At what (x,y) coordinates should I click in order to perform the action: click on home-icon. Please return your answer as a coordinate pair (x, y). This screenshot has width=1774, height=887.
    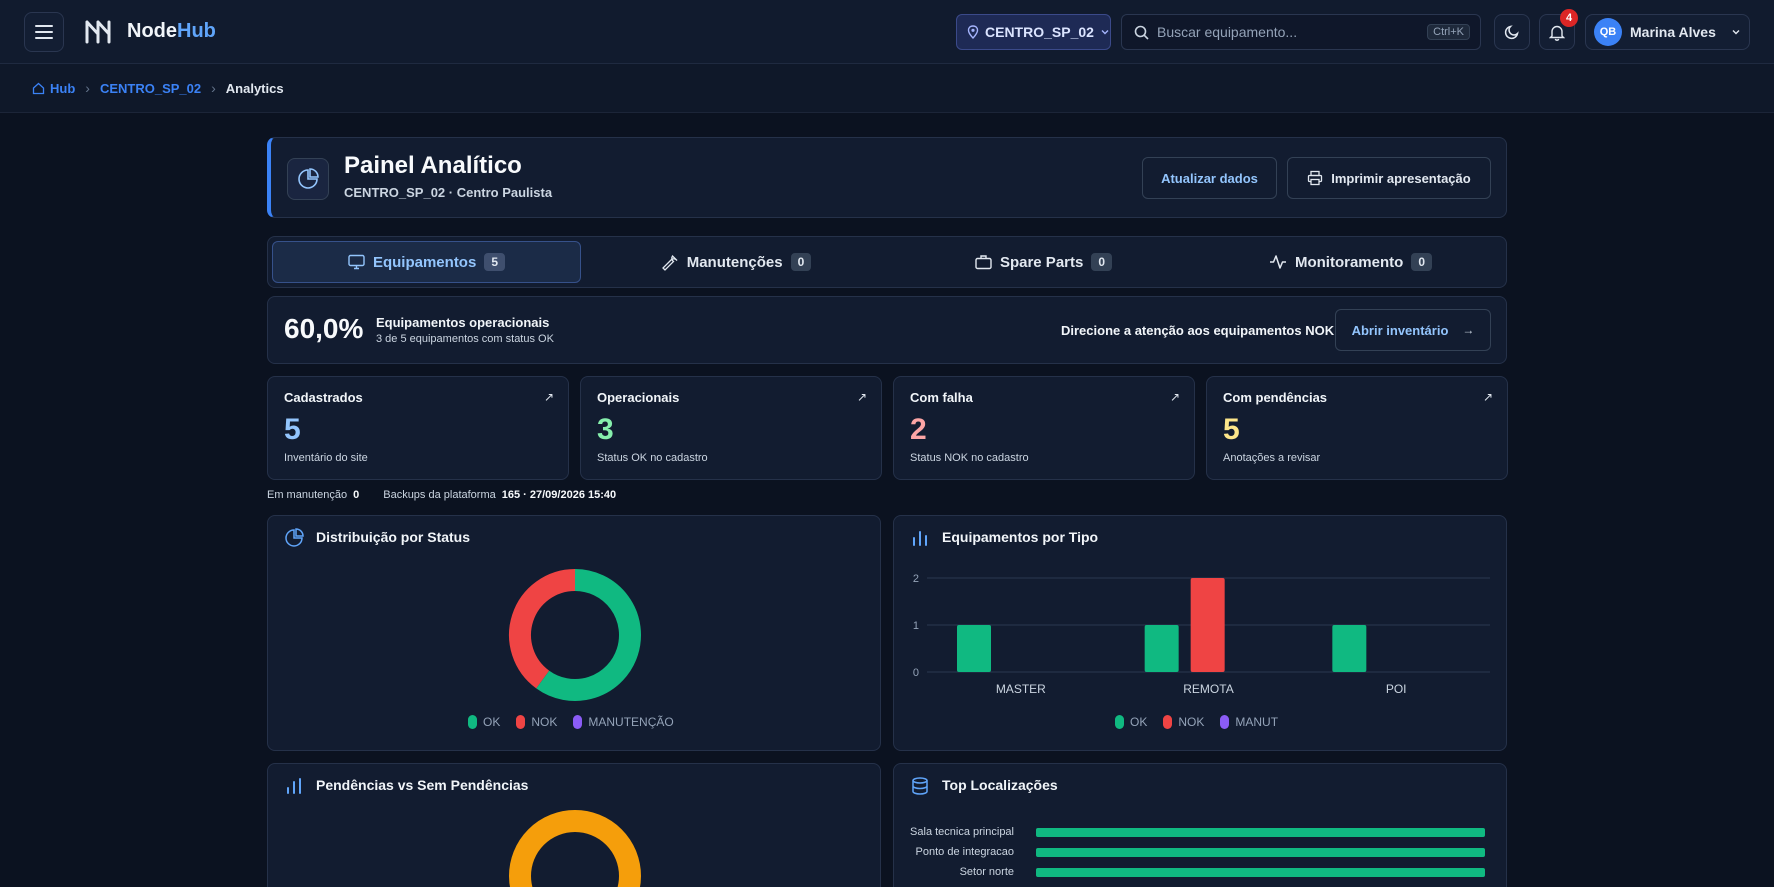
    Looking at the image, I should click on (38, 88).